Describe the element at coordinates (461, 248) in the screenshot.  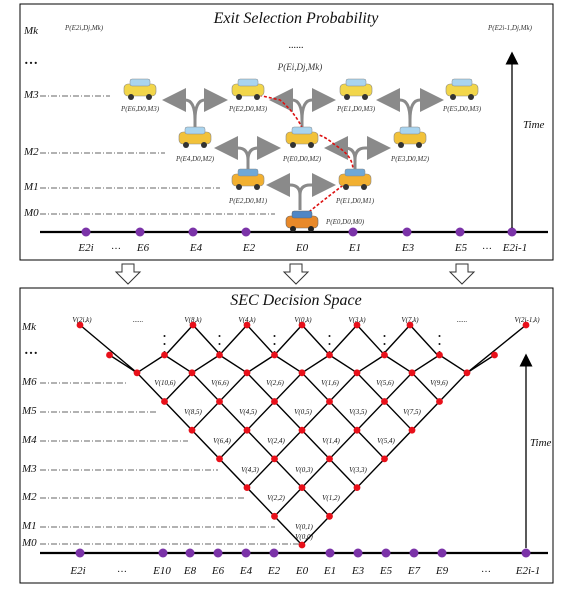
I see `top-exit-label: E5` at that location.